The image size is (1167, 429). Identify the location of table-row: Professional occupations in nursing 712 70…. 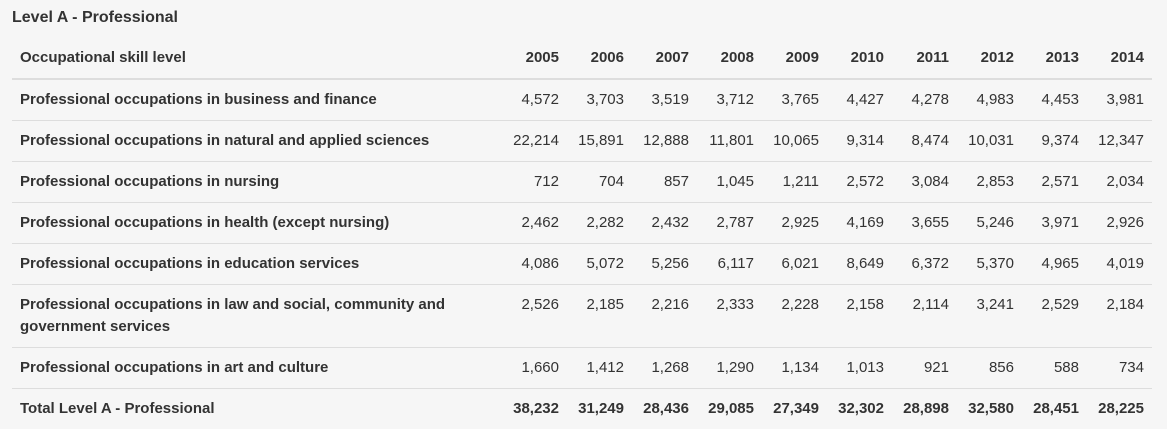
(582, 182).